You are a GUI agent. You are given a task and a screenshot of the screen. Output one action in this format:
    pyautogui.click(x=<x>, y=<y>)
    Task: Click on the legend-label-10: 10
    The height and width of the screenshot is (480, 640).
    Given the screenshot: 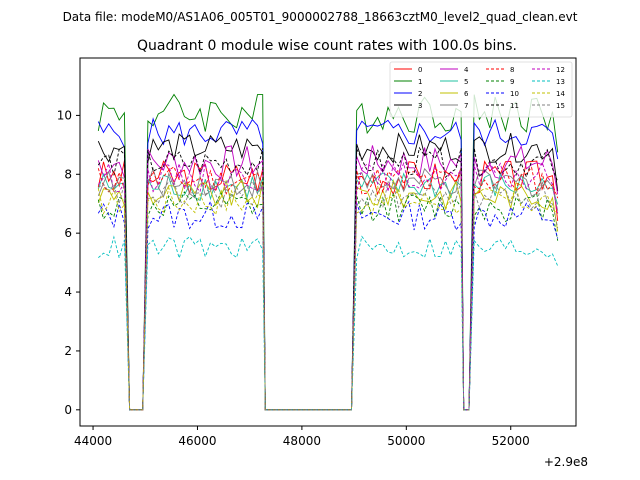 What is the action you would take?
    pyautogui.click(x=514, y=94)
    